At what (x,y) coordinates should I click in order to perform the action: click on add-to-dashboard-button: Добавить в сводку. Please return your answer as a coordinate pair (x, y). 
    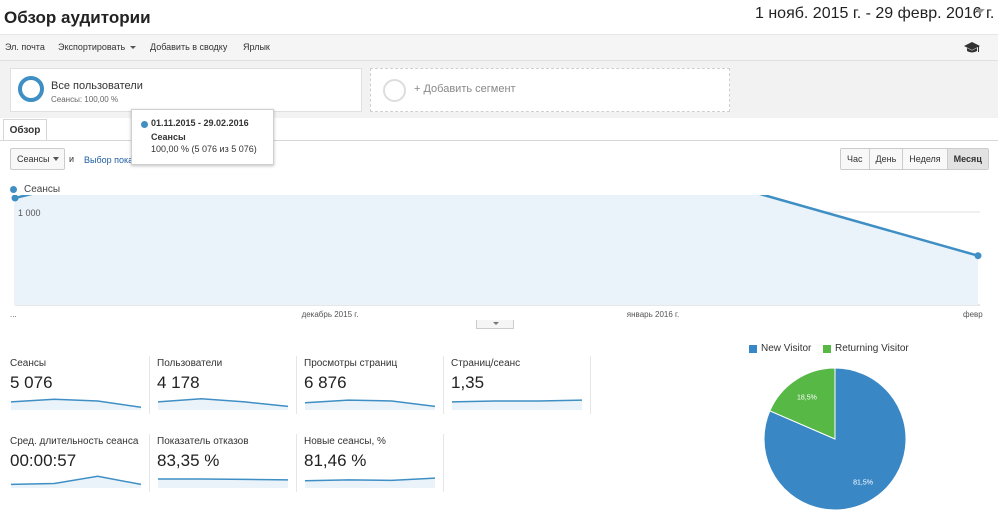
    Looking at the image, I should click on (189, 47).